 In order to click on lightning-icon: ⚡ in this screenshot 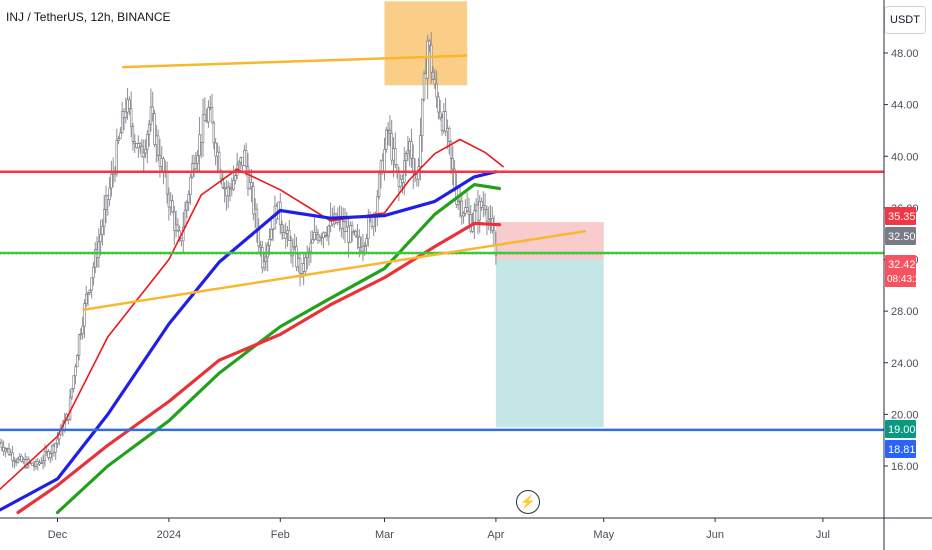, I will do `click(528, 502)`.